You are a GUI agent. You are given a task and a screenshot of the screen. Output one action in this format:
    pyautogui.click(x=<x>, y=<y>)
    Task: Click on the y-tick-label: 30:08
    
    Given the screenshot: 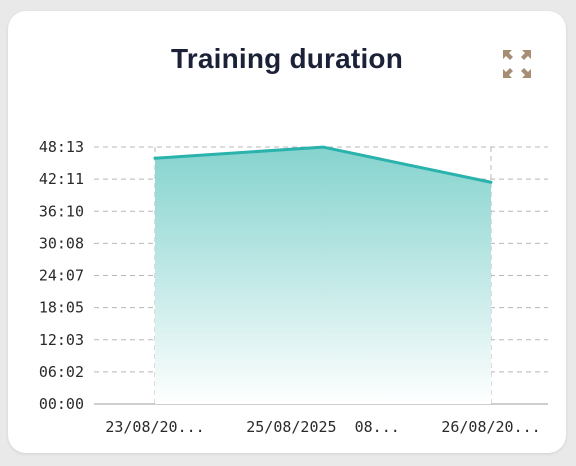 What is the action you would take?
    pyautogui.click(x=61, y=243)
    